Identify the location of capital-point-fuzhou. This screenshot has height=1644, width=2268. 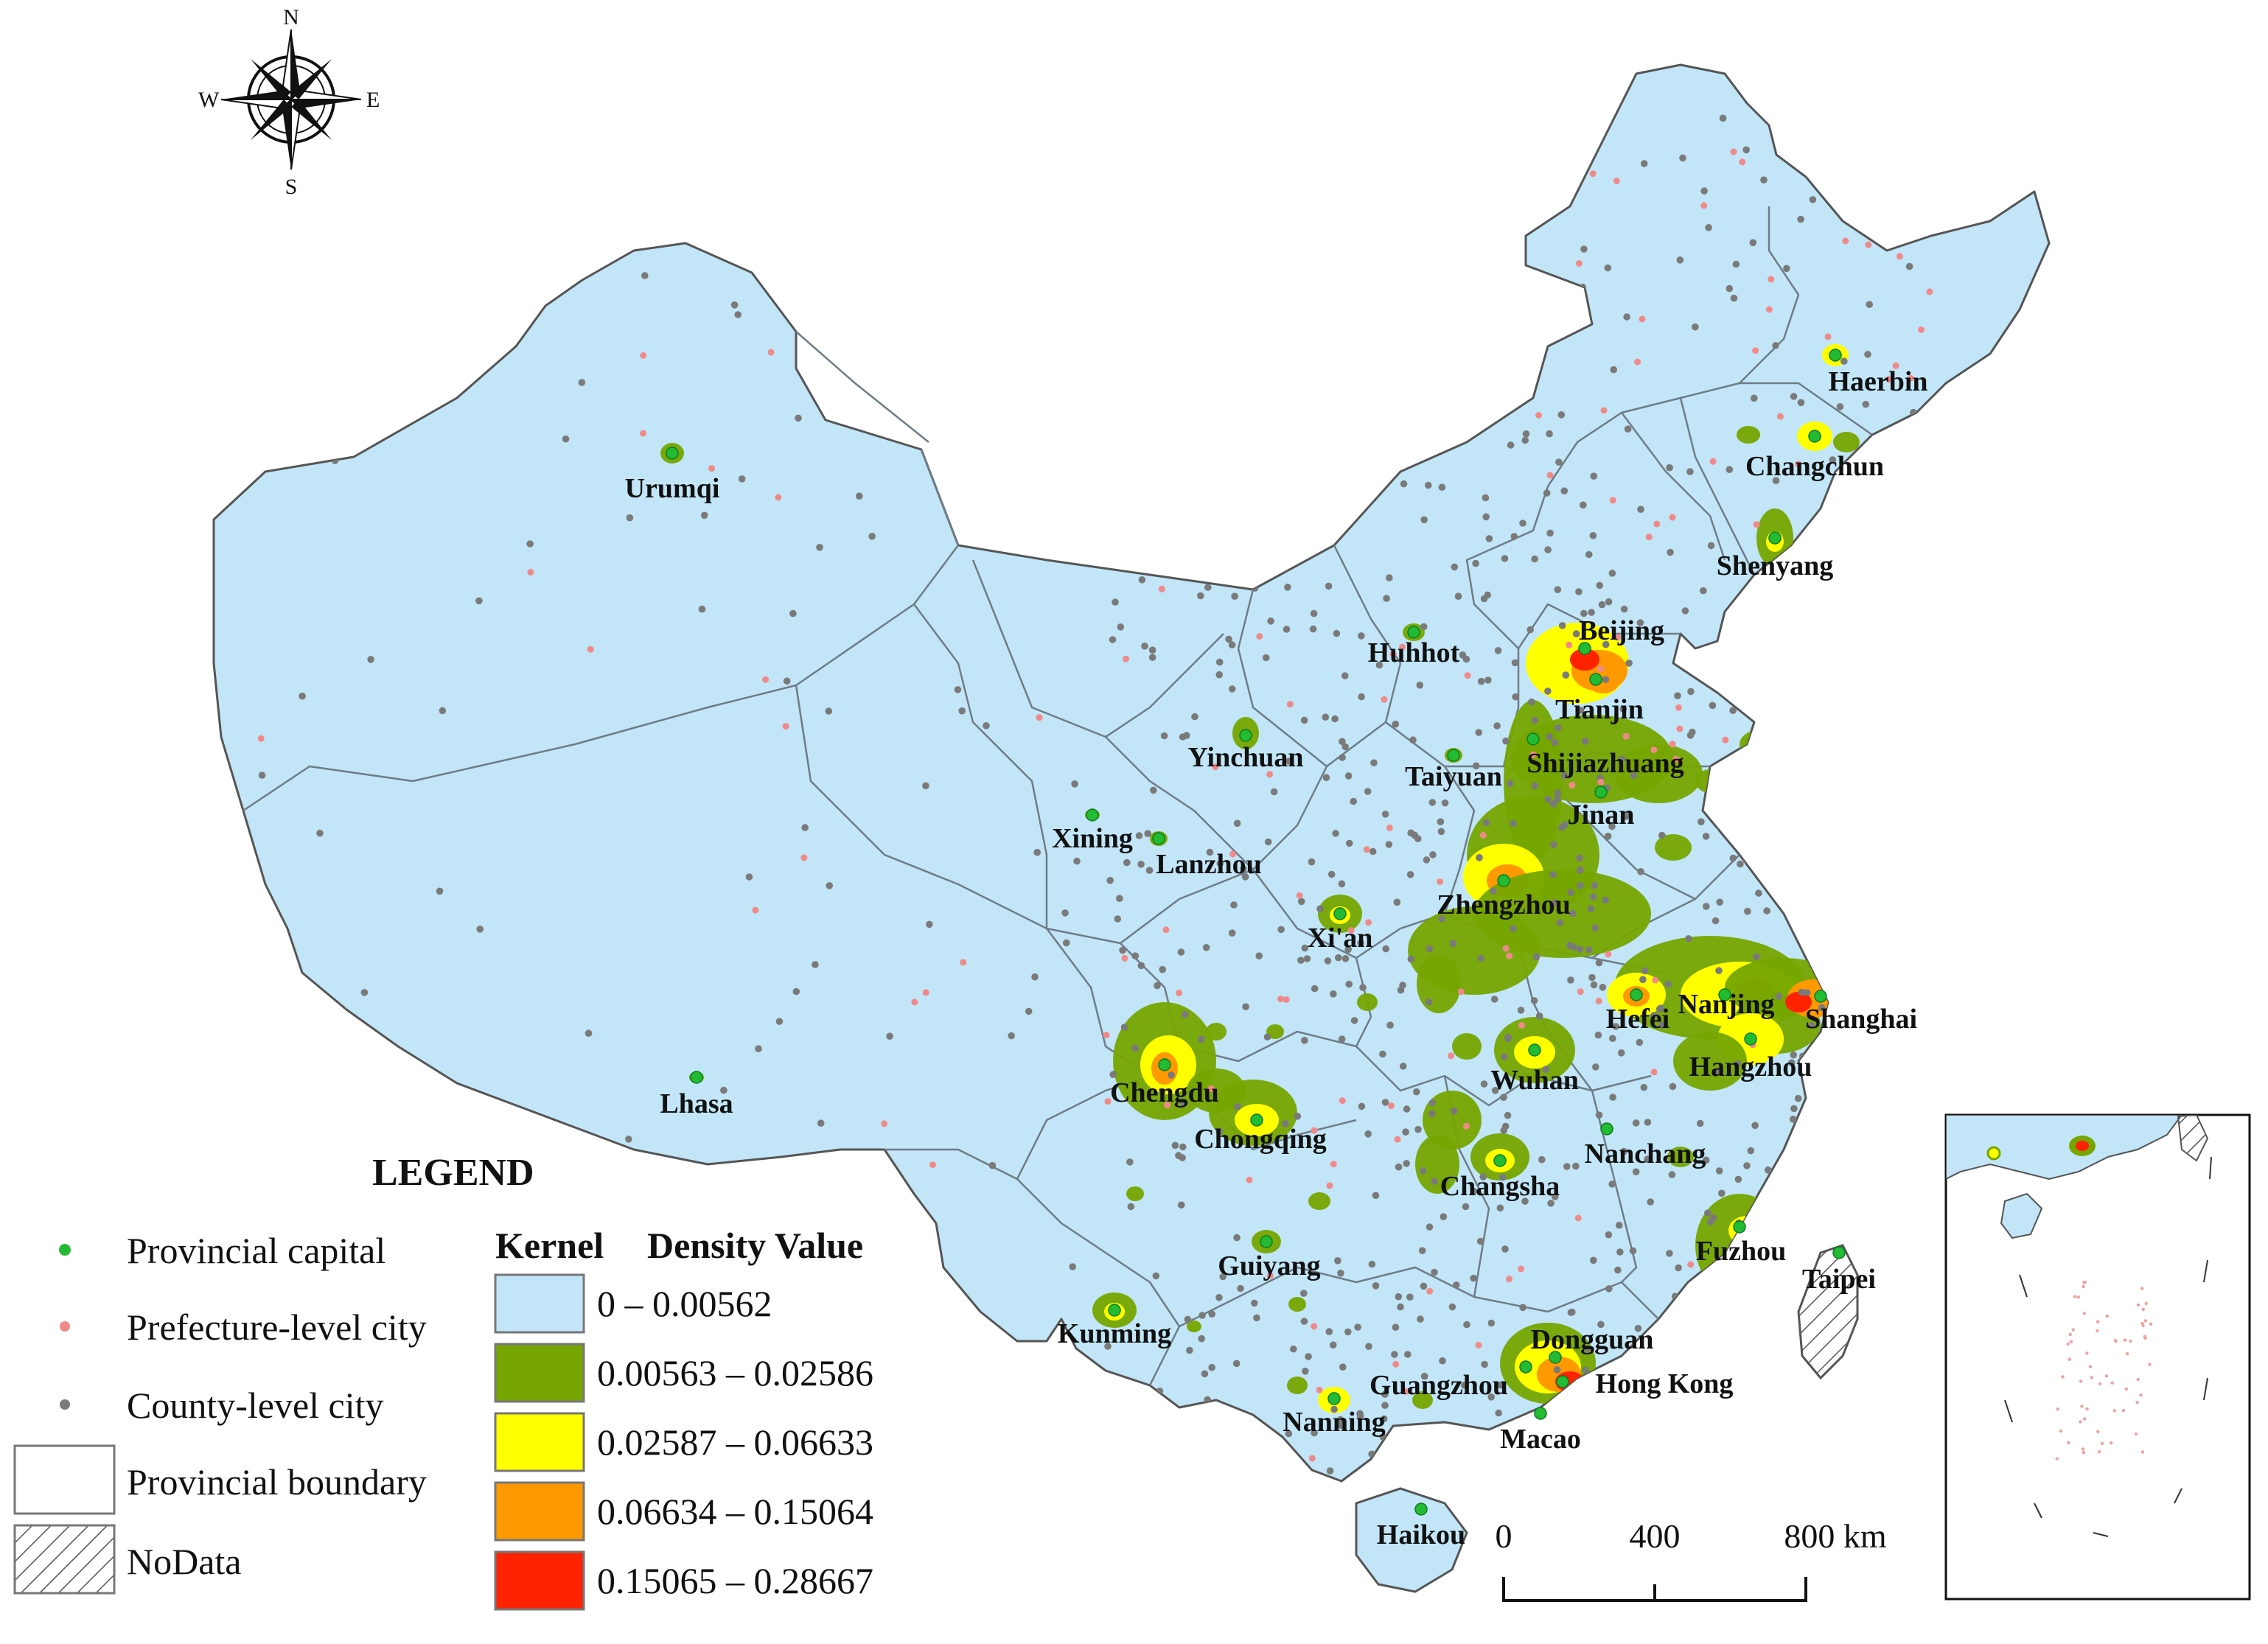
(1739, 1227).